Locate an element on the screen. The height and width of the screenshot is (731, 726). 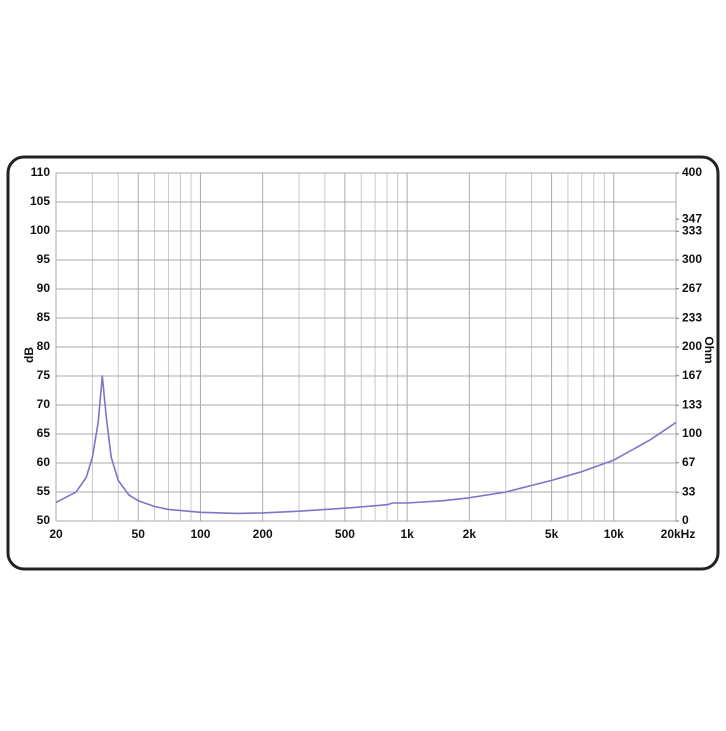
y2-axis-label: Ohm is located at coordinates (709, 349).